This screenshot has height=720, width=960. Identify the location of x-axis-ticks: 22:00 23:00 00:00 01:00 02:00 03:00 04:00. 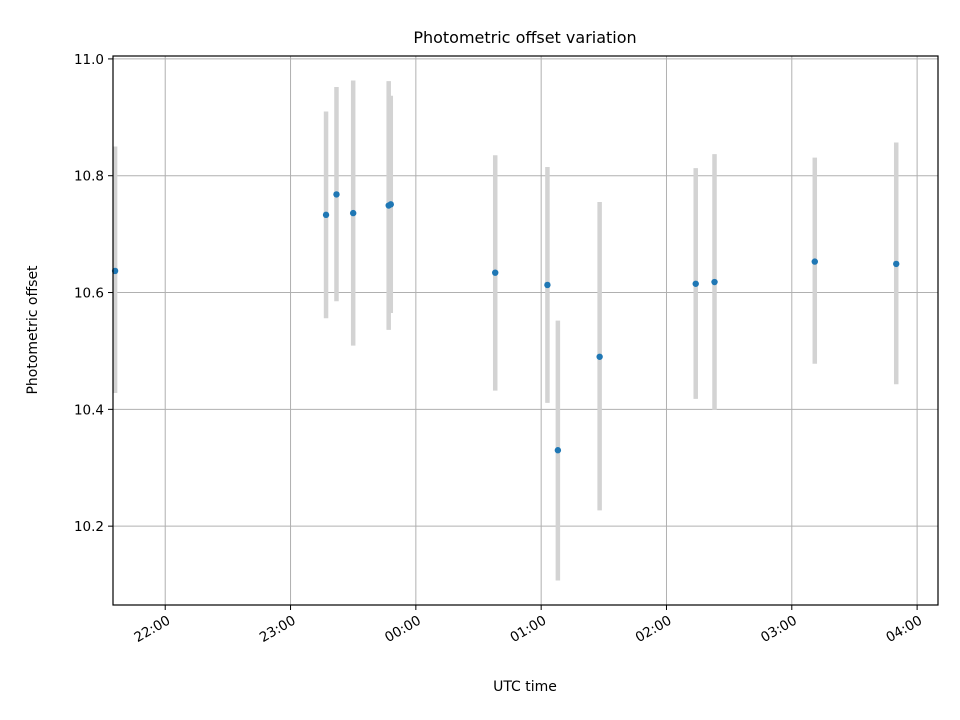
(528, 625).